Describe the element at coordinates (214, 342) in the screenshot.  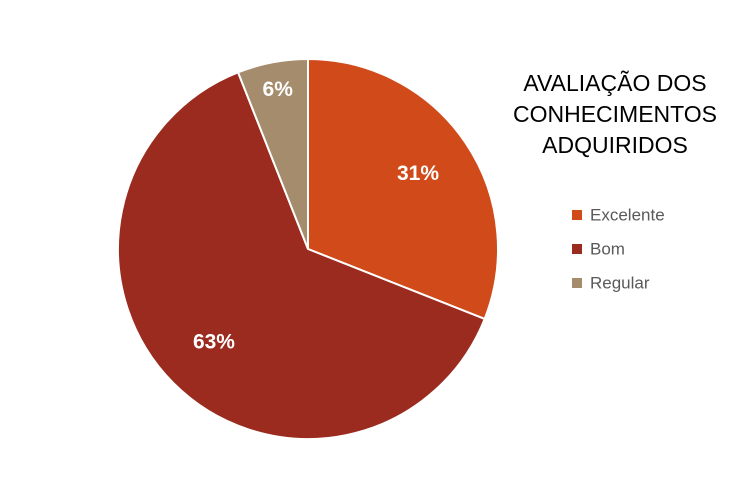
I see `value-label: 63%` at that location.